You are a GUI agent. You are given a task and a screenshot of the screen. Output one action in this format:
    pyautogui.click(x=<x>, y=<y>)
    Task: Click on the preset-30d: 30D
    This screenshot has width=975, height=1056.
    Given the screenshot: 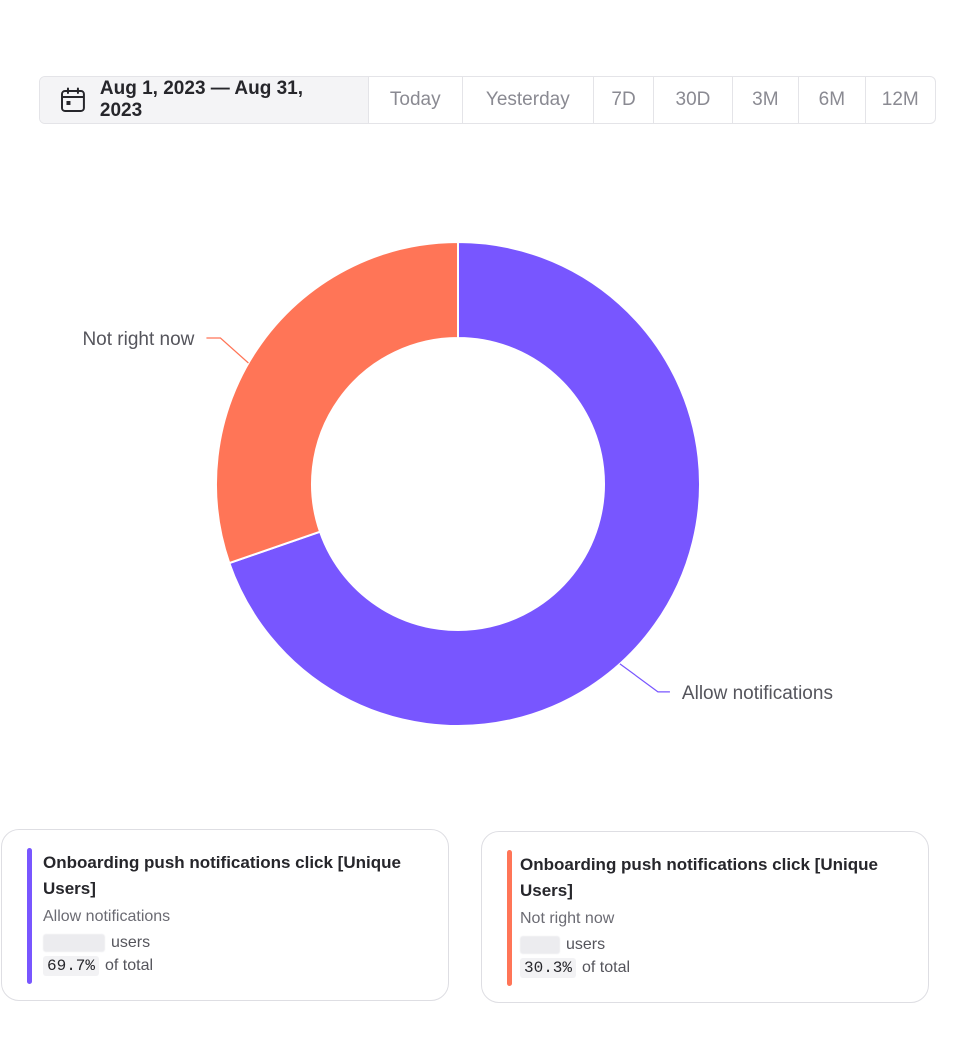 What is the action you would take?
    pyautogui.click(x=693, y=100)
    